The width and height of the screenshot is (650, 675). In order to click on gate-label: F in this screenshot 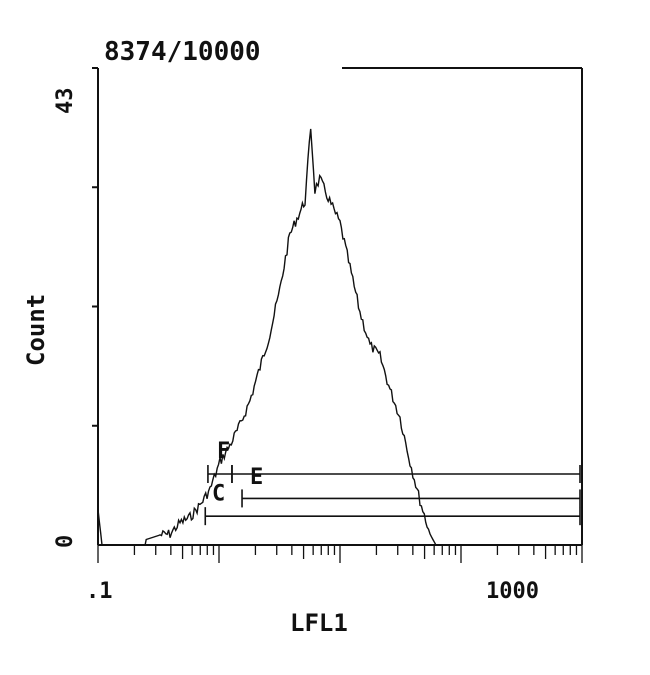, I will do `click(223, 451)`.